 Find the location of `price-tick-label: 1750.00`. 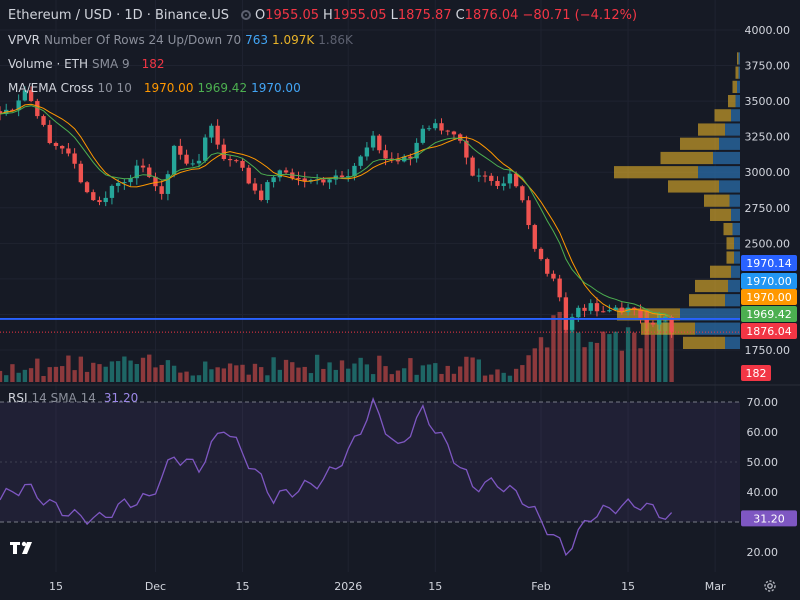

price-tick-label: 1750.00 is located at coordinates (768, 350).